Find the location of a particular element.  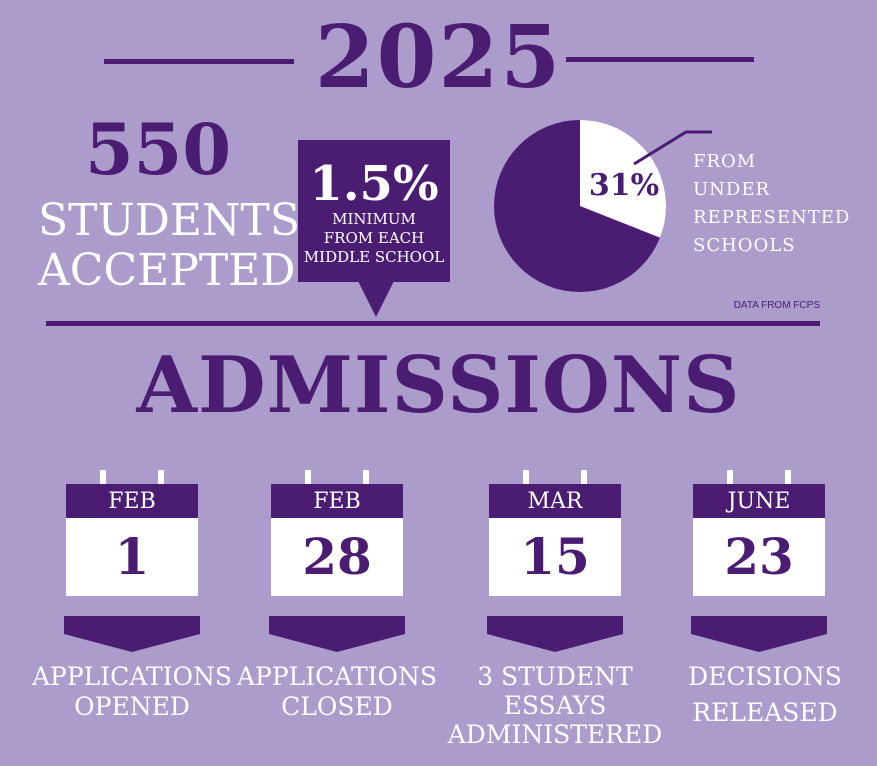

caption-line: 3 STUDENT is located at coordinates (555, 676).